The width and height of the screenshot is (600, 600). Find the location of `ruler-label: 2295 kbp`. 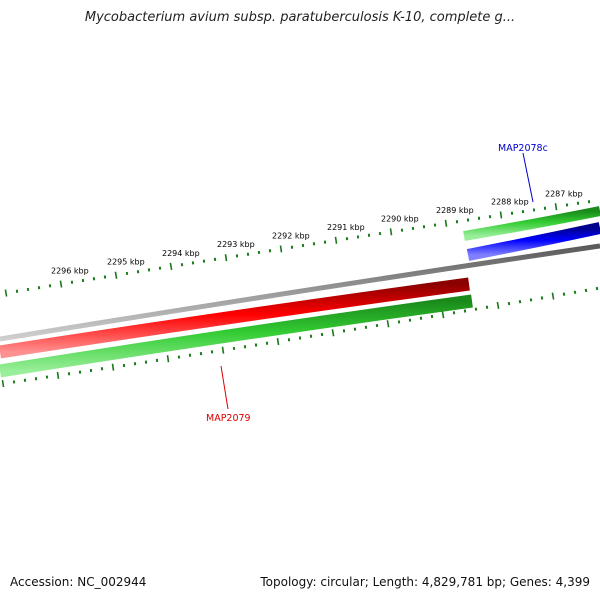

ruler-label: 2295 kbp is located at coordinates (126, 262).